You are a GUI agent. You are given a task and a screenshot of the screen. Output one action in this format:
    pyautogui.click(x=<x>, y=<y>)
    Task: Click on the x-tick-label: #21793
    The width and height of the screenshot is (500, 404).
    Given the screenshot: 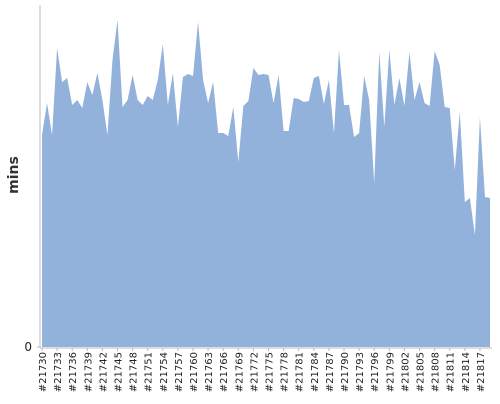 What is the action you would take?
    pyautogui.click(x=360, y=372)
    